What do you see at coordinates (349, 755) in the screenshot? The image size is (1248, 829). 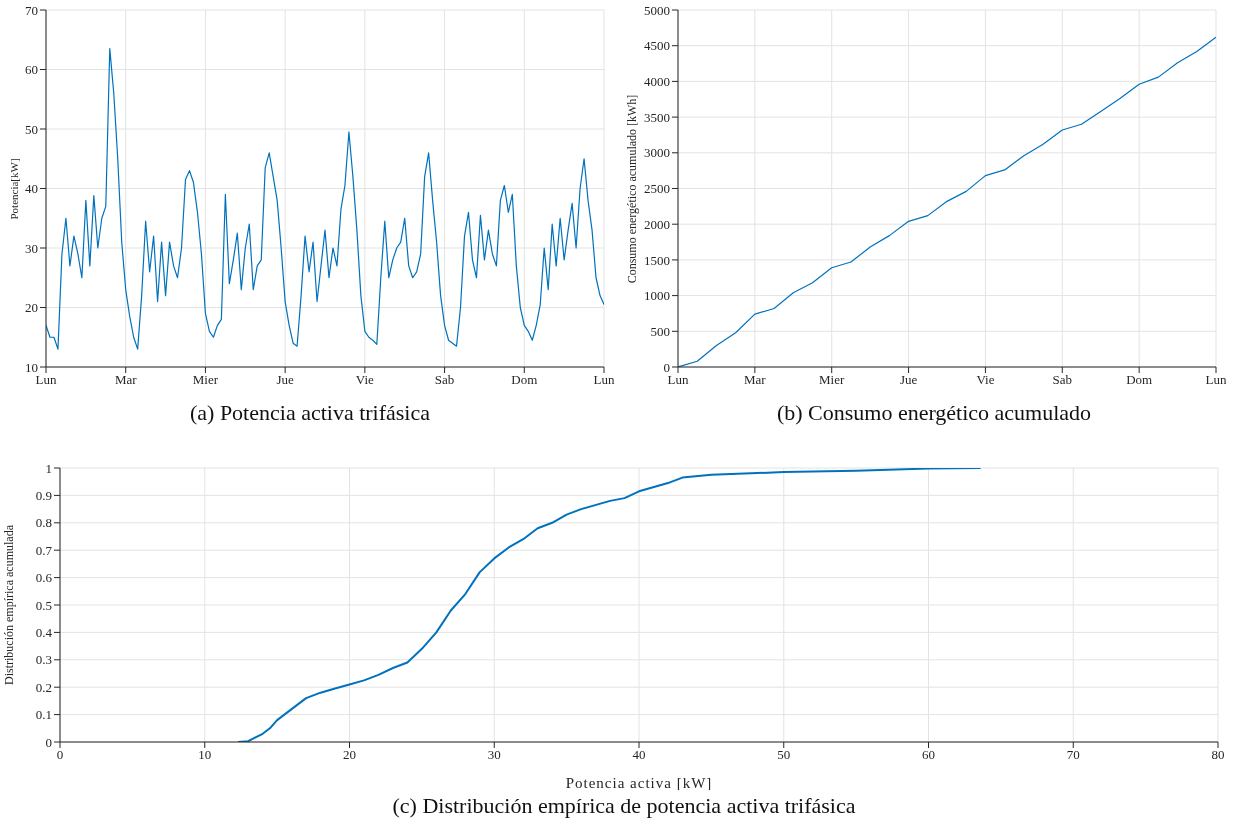 I see `x-tick-label: 20` at bounding box center [349, 755].